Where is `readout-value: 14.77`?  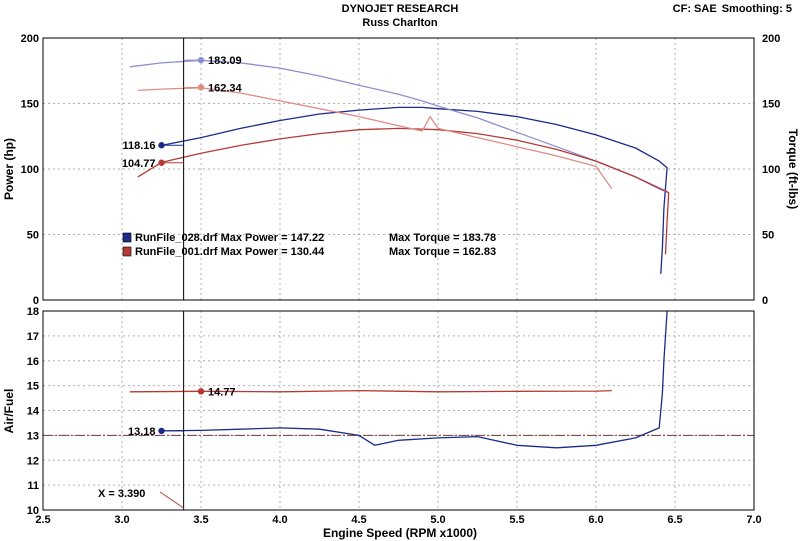 readout-value: 14.77 is located at coordinates (222, 392).